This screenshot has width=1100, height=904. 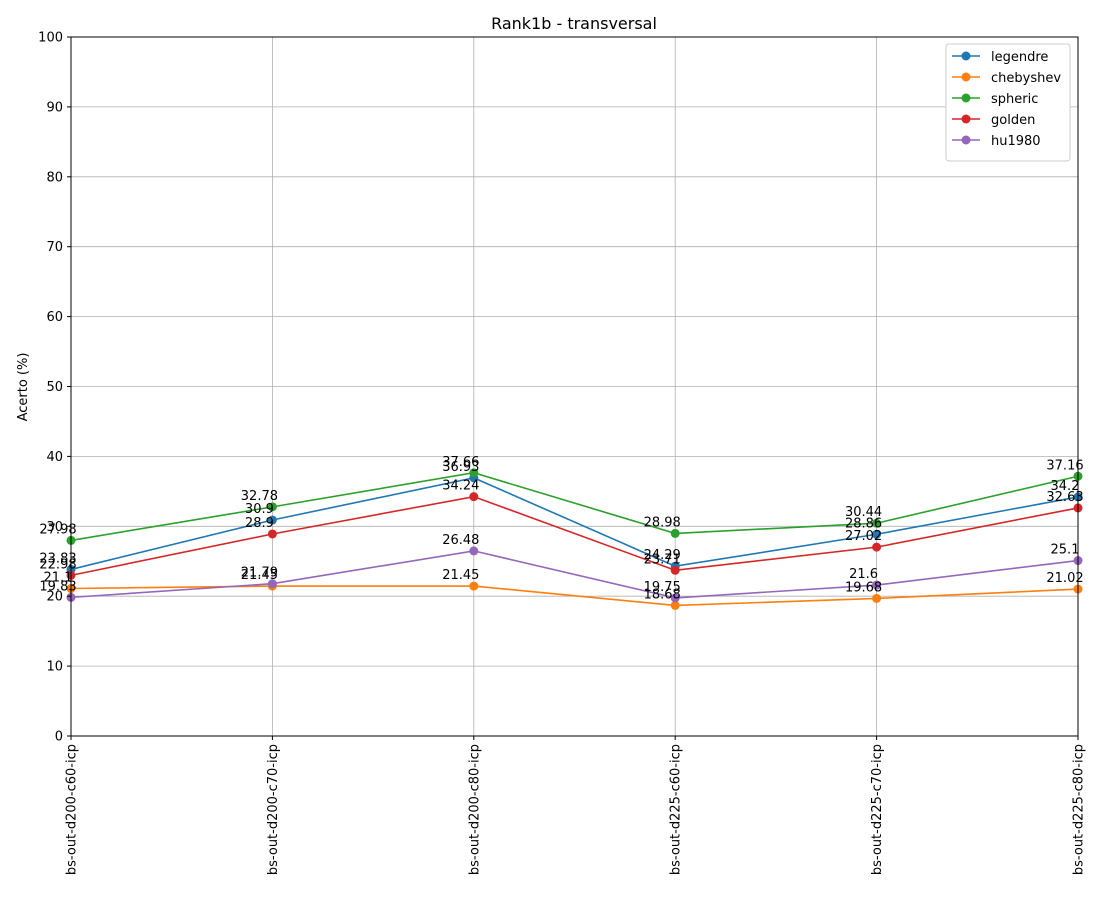 What do you see at coordinates (1064, 578) in the screenshot?
I see `data-label: 21.02` at bounding box center [1064, 578].